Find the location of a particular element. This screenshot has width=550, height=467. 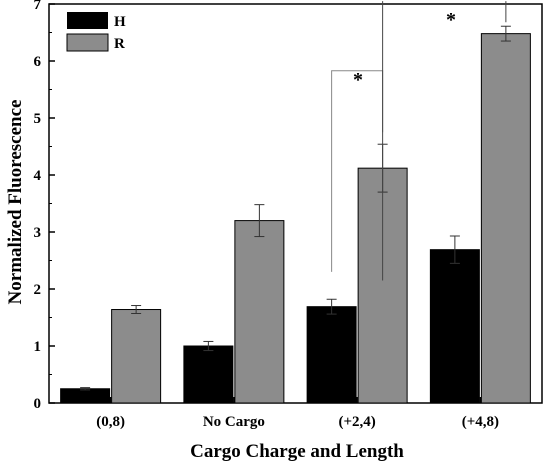

y-tick-label: 6 is located at coordinates (38, 62).